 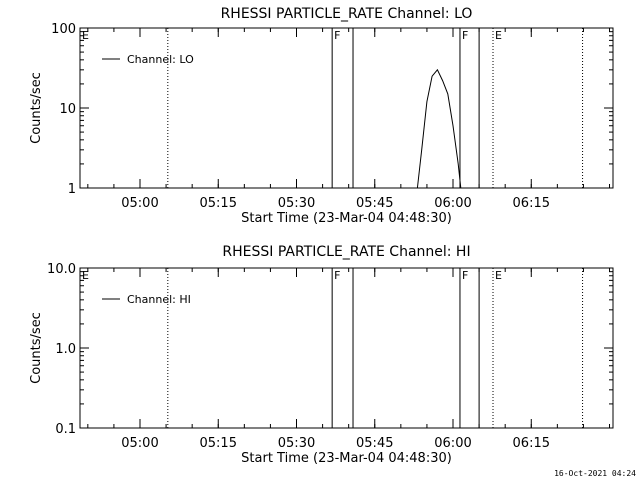 What do you see at coordinates (61, 269) in the screenshot?
I see `panel-2-y-tick-label: 10.0` at bounding box center [61, 269].